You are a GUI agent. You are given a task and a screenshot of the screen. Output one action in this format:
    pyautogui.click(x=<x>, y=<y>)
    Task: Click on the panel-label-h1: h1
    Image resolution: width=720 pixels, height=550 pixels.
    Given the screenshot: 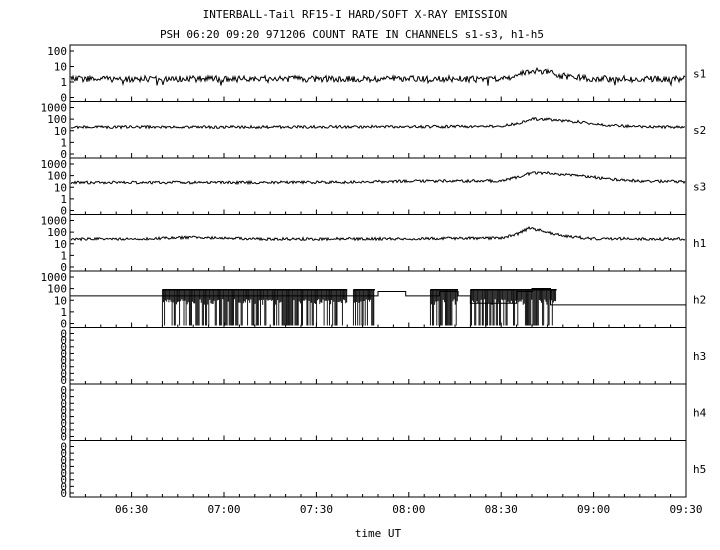 What is the action you would take?
    pyautogui.click(x=699, y=243)
    